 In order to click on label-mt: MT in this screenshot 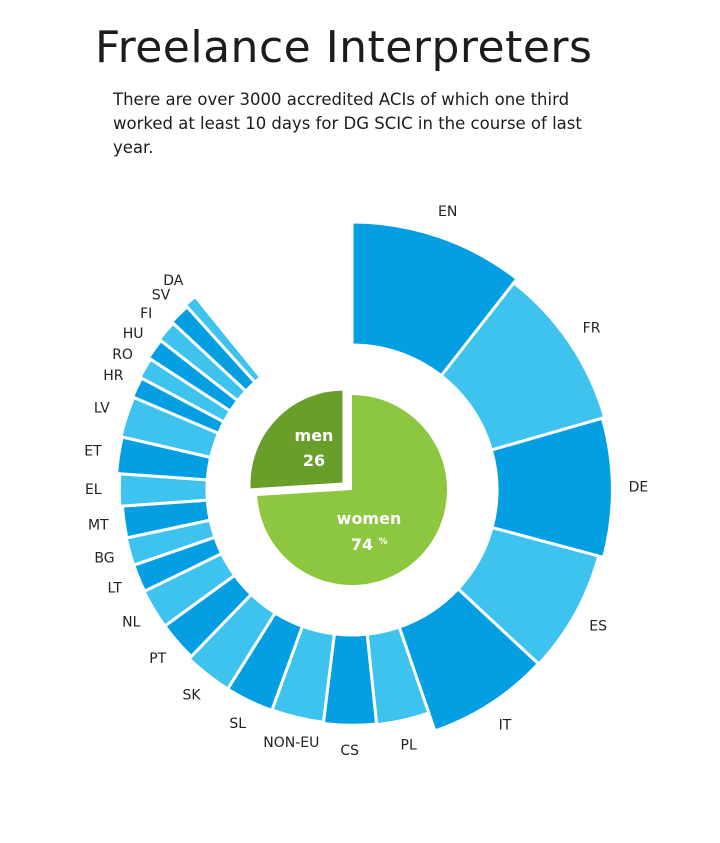, I will do `click(98, 526)`.